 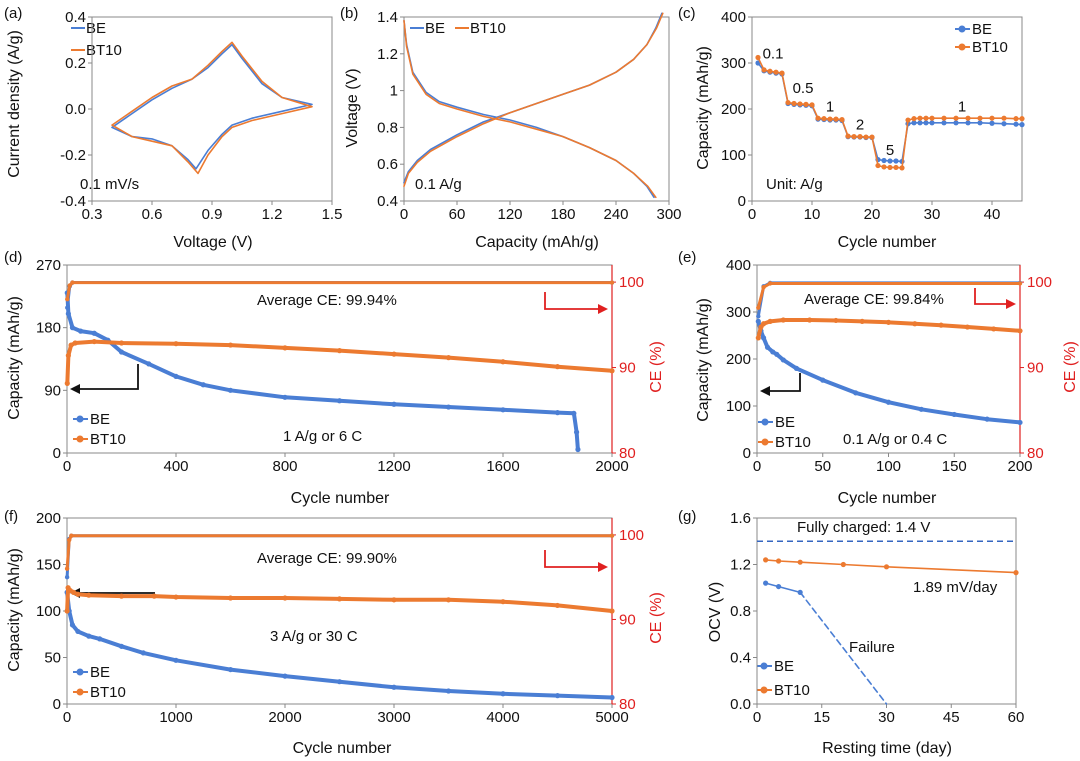 I want to click on x-tick-label: 20, so click(x=872, y=214).